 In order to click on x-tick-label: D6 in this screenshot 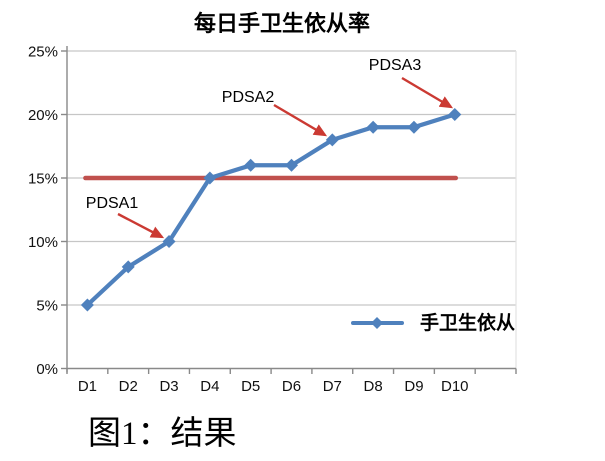, I will do `click(291, 386)`.